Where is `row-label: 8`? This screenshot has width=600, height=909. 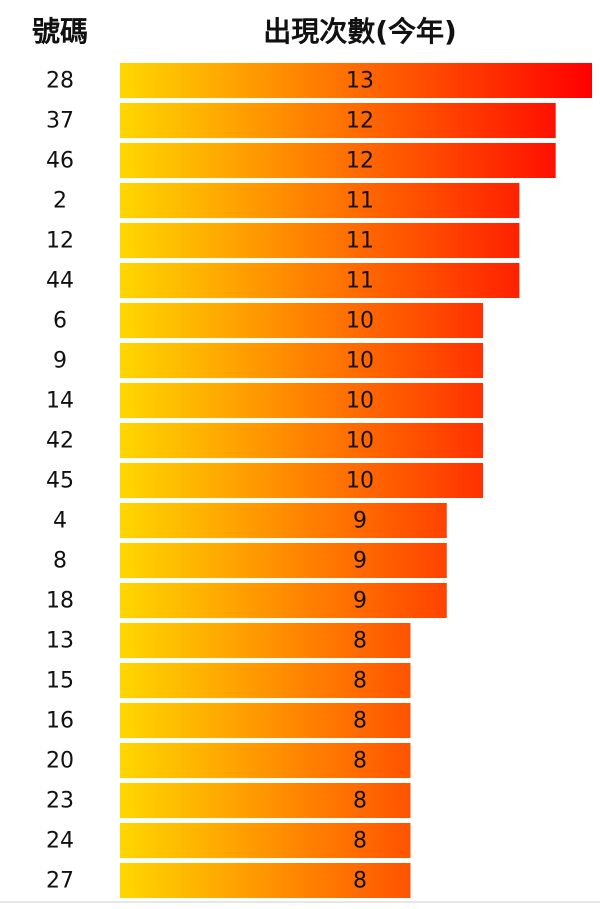 row-label: 8 is located at coordinates (60, 561).